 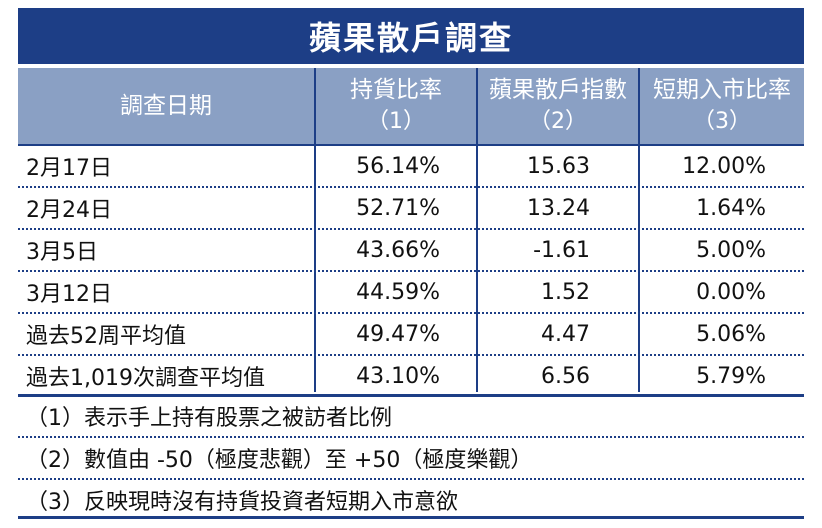 I want to click on table-row: 2月17日 56.14% 15.63 12.00%, so click(x=411, y=166).